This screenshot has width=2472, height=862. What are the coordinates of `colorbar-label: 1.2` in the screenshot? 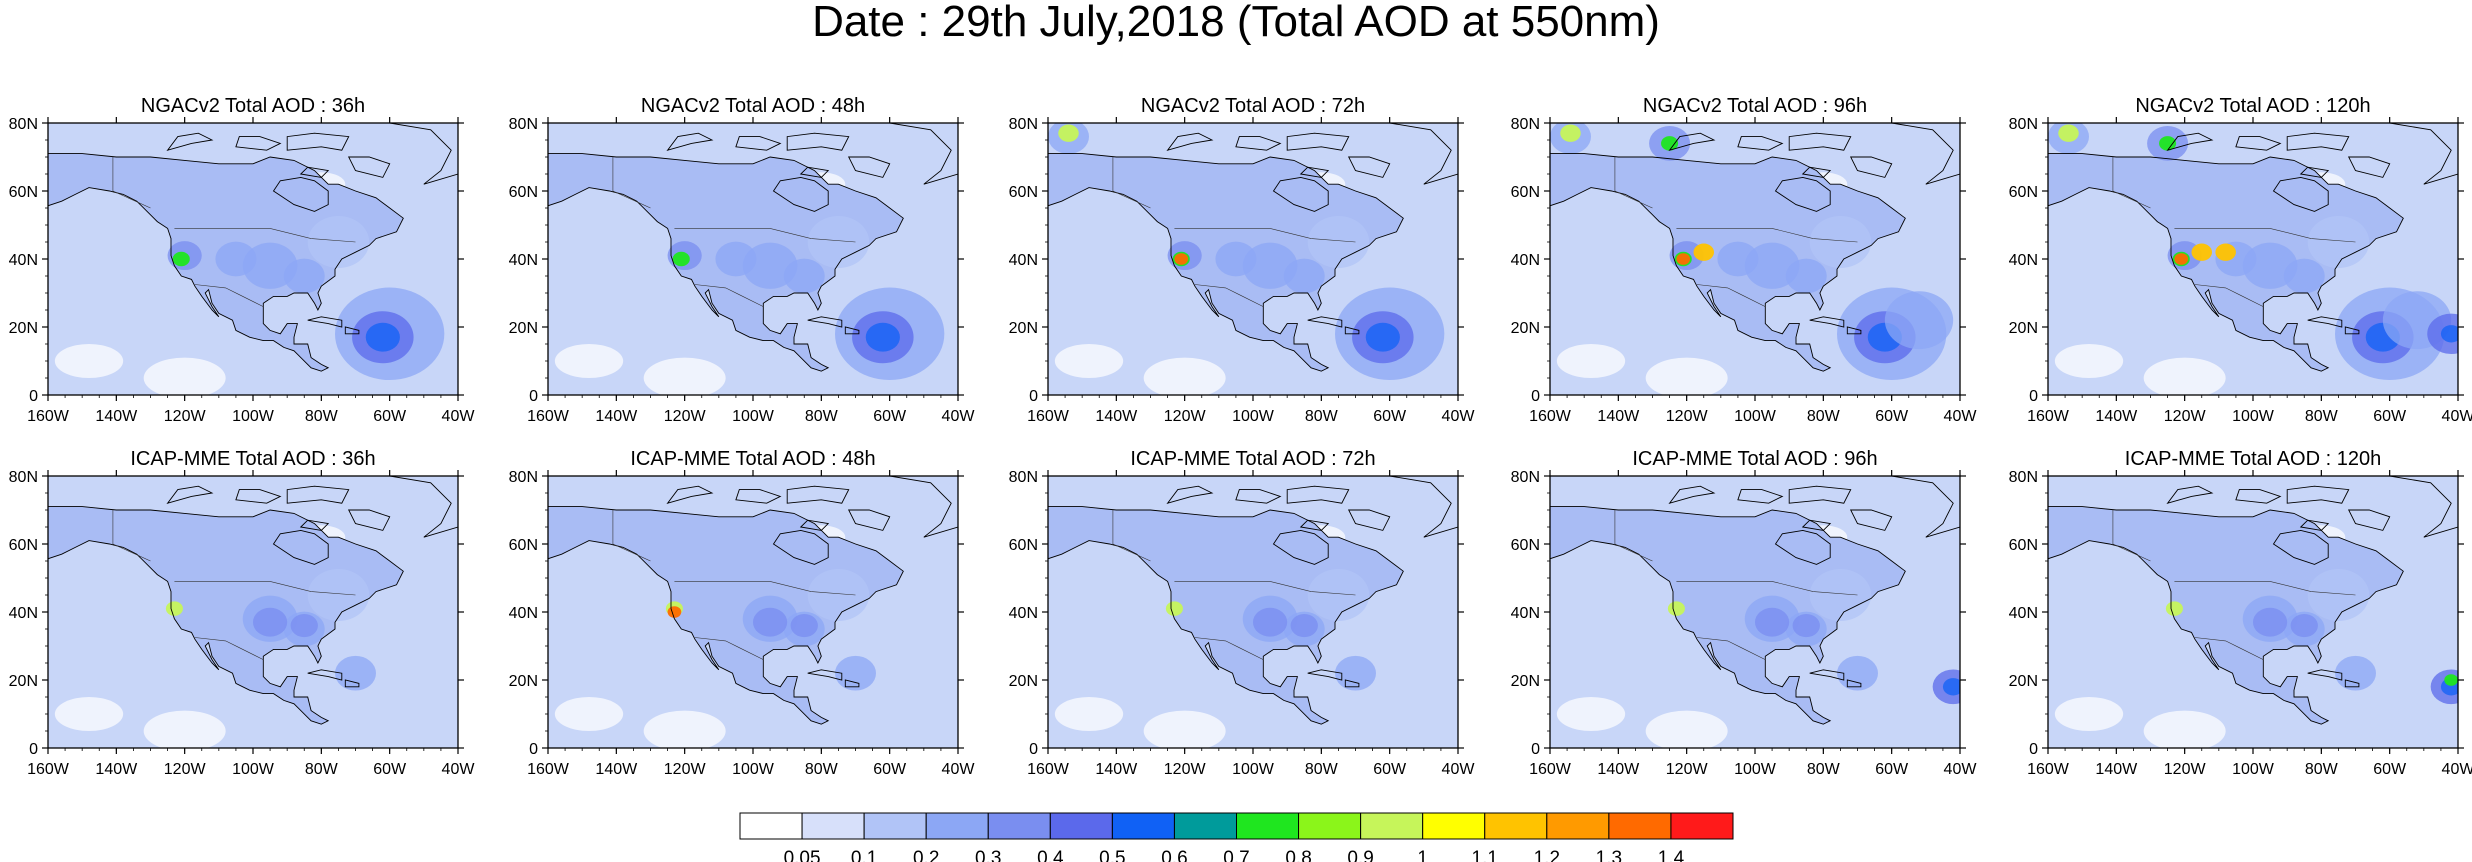 It's located at (1547, 855).